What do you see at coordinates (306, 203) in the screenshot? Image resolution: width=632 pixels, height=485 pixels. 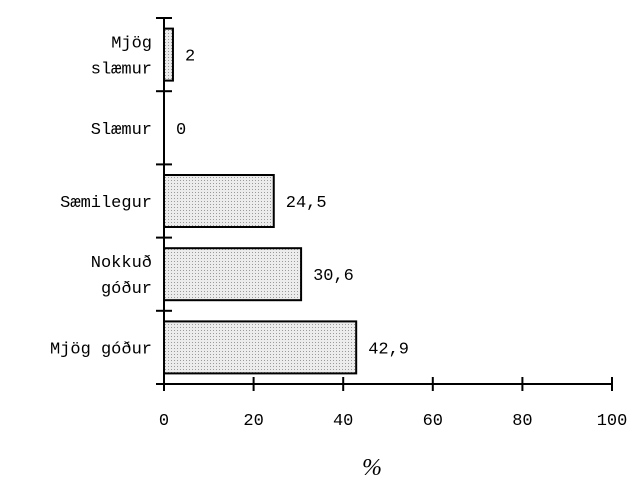 I see `data-label: 24,5` at bounding box center [306, 203].